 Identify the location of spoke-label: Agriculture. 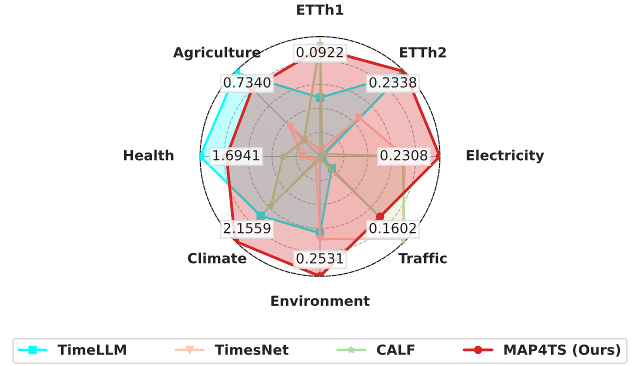
(216, 53).